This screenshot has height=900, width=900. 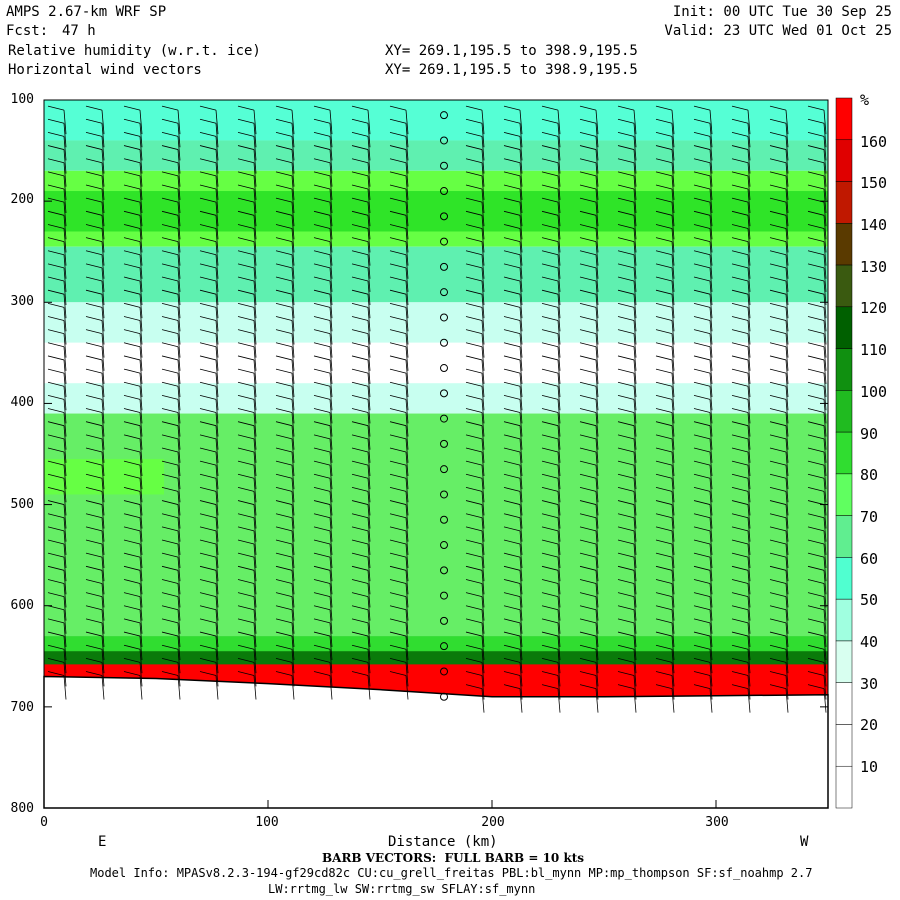 I want to click on field-title-2: Horizontal wind vectors, so click(x=105, y=70).